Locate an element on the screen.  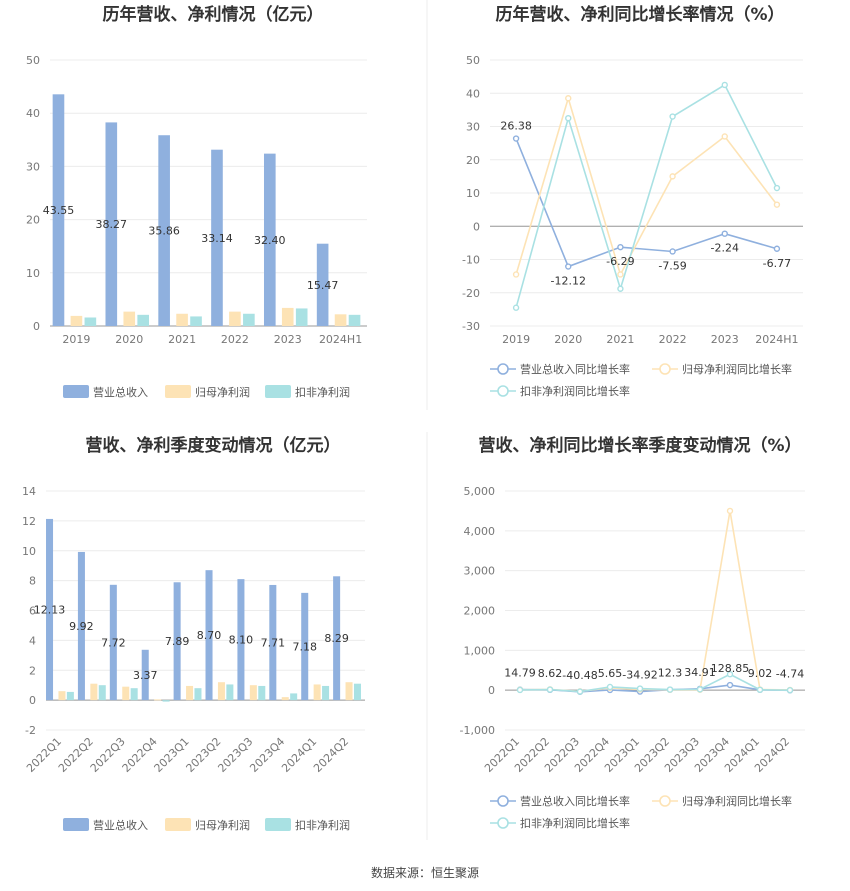
chart-title: 历年营收、净利情况（亿元） is located at coordinates (213, 14).